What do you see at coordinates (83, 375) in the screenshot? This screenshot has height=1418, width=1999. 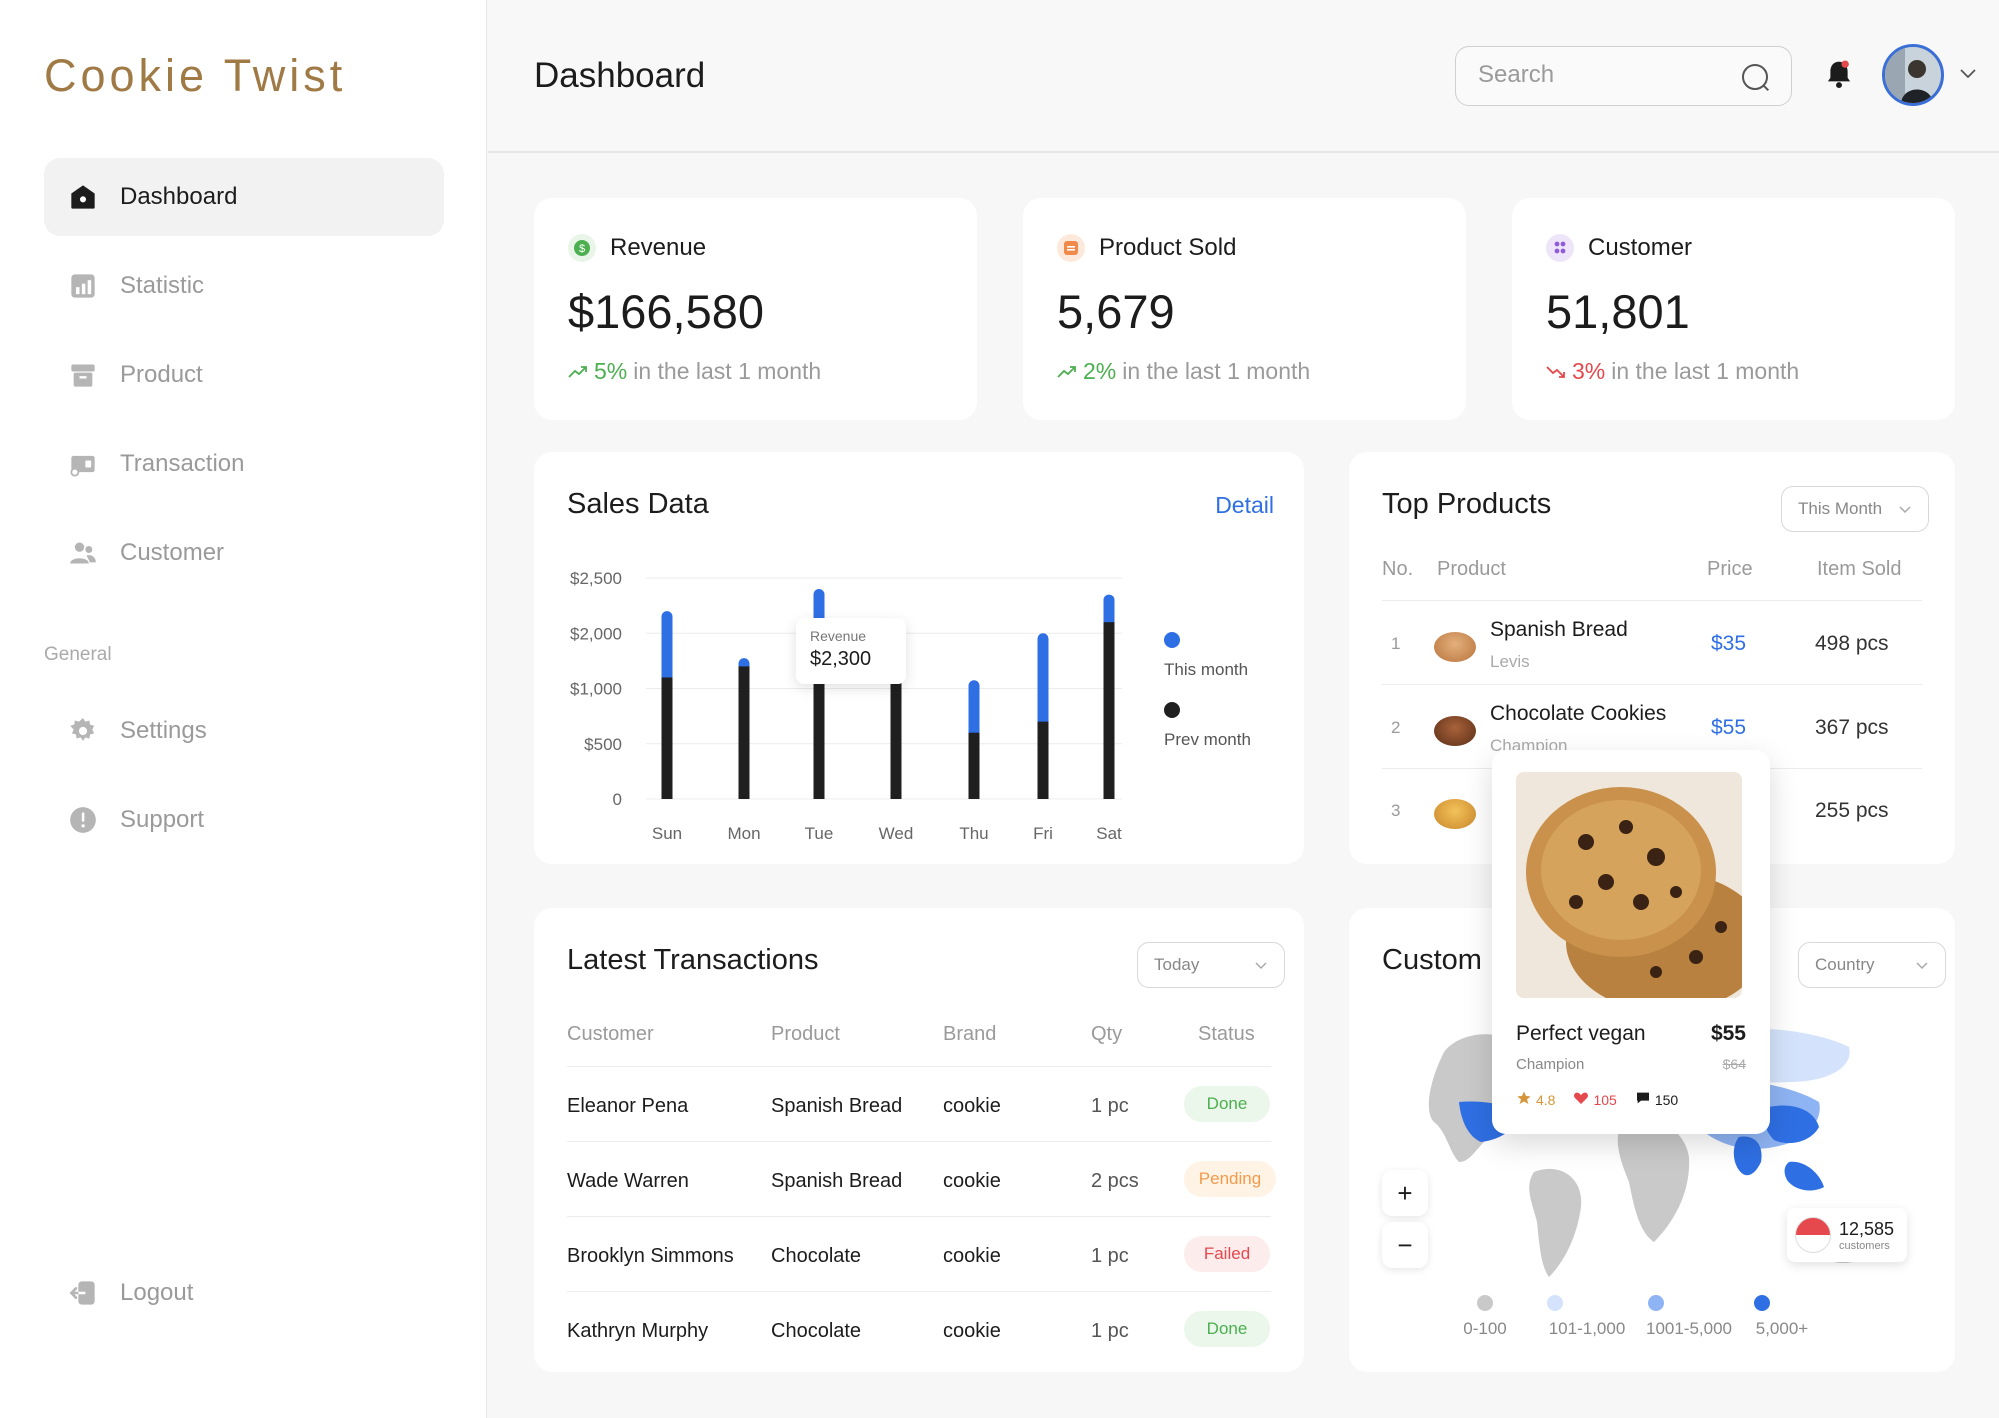 I see `archive-icon` at bounding box center [83, 375].